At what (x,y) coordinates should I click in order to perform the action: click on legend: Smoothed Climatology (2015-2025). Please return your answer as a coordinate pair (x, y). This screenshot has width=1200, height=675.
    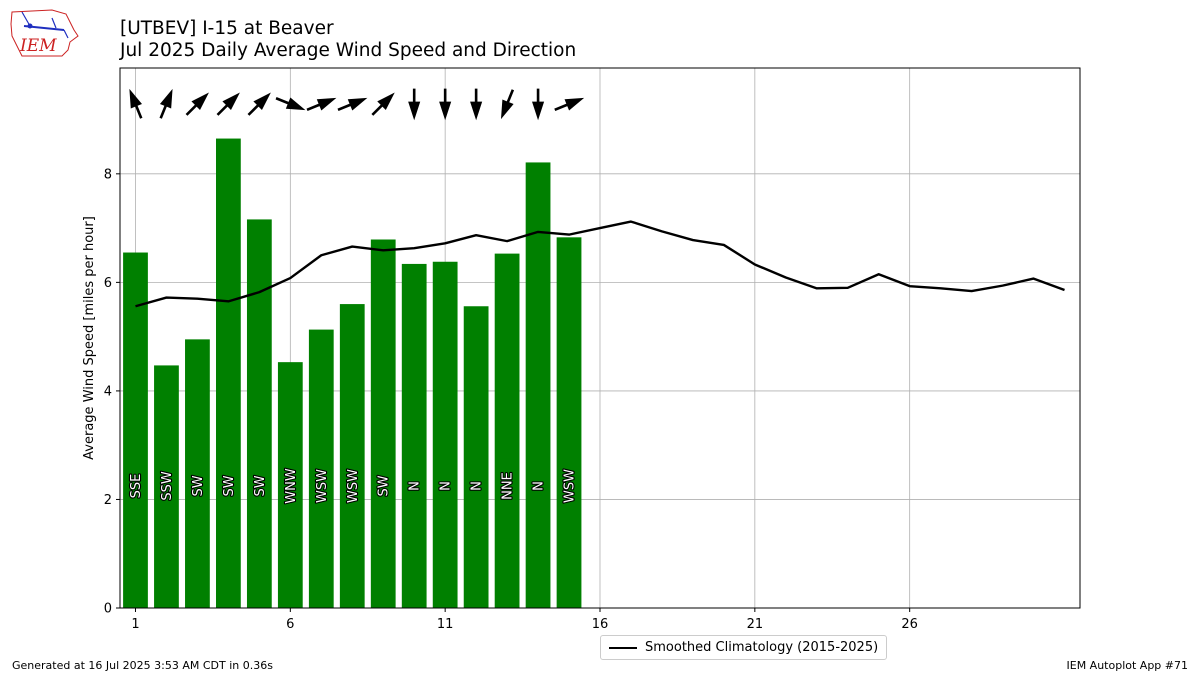
    Looking at the image, I should click on (744, 647).